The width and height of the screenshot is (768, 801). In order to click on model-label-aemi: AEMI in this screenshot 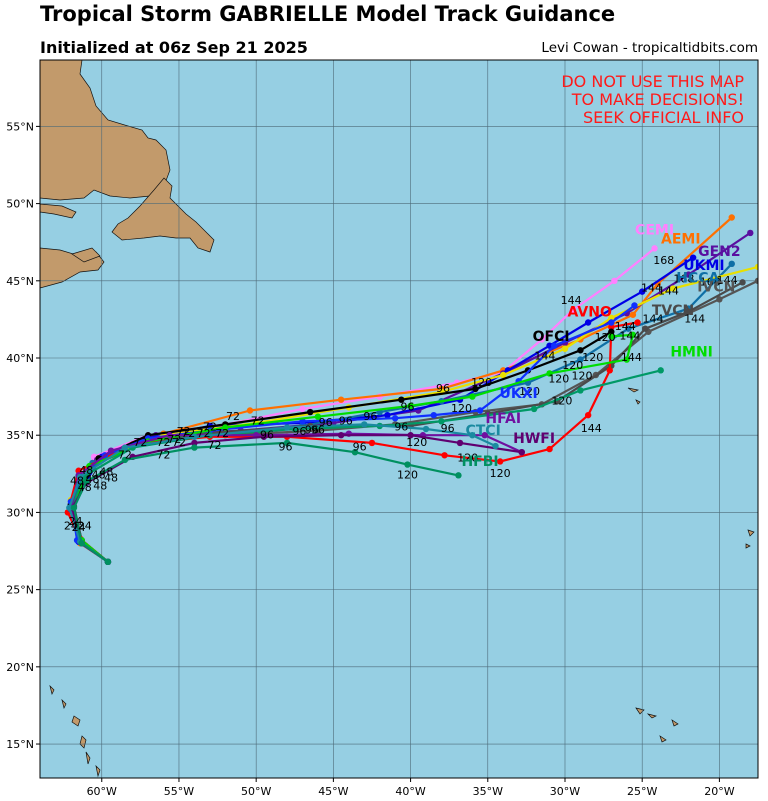, I will do `click(681, 240)`.